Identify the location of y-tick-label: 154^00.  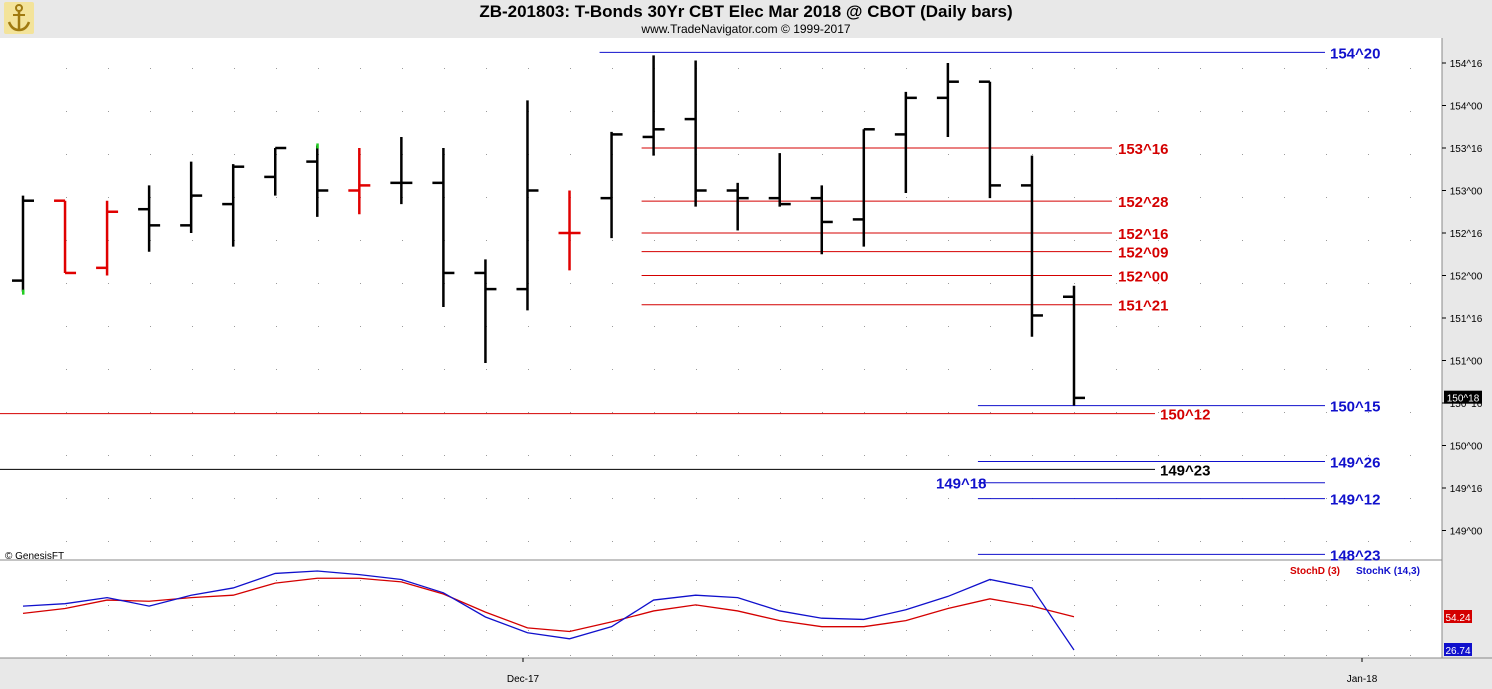
(1466, 107).